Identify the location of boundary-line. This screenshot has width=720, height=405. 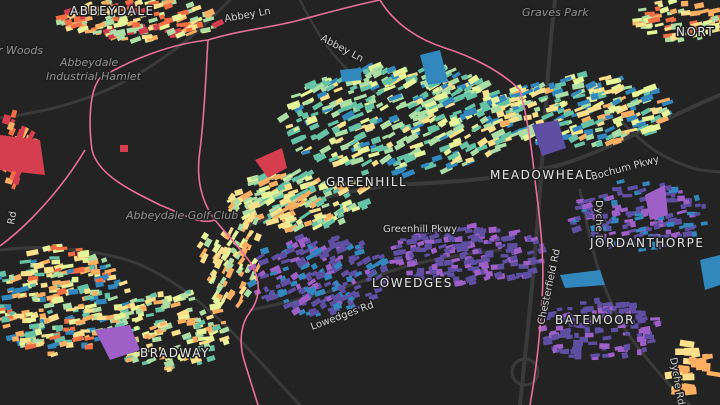
(294, 20).